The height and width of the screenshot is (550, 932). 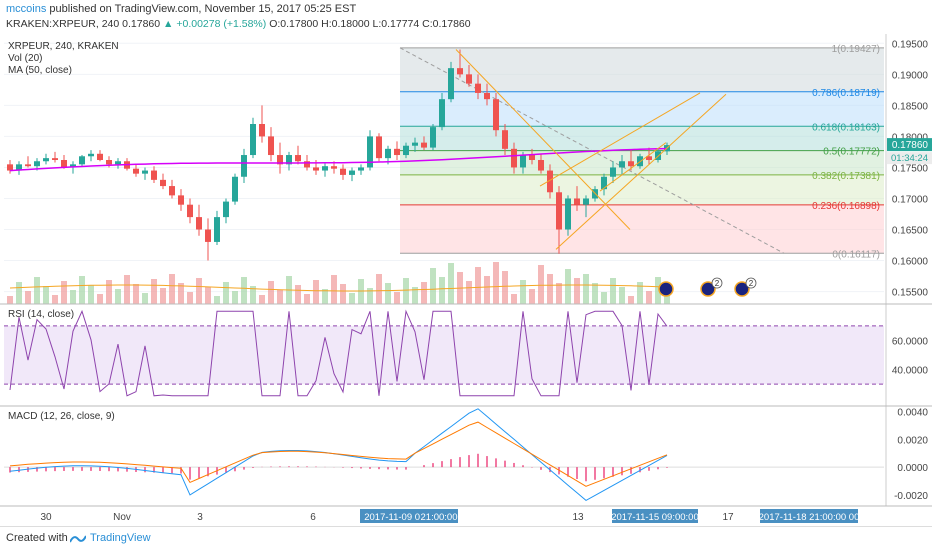 I want to click on rsi-tick-label: 60.0000, so click(x=910, y=341).